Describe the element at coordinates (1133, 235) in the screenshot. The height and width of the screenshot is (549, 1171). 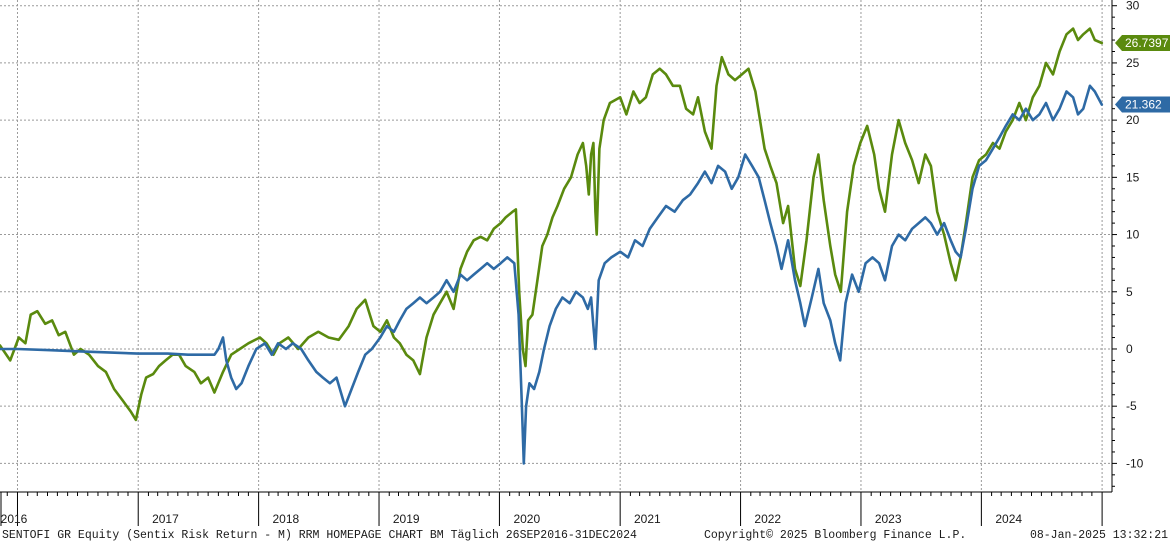
I see `y-tick-label: 10` at that location.